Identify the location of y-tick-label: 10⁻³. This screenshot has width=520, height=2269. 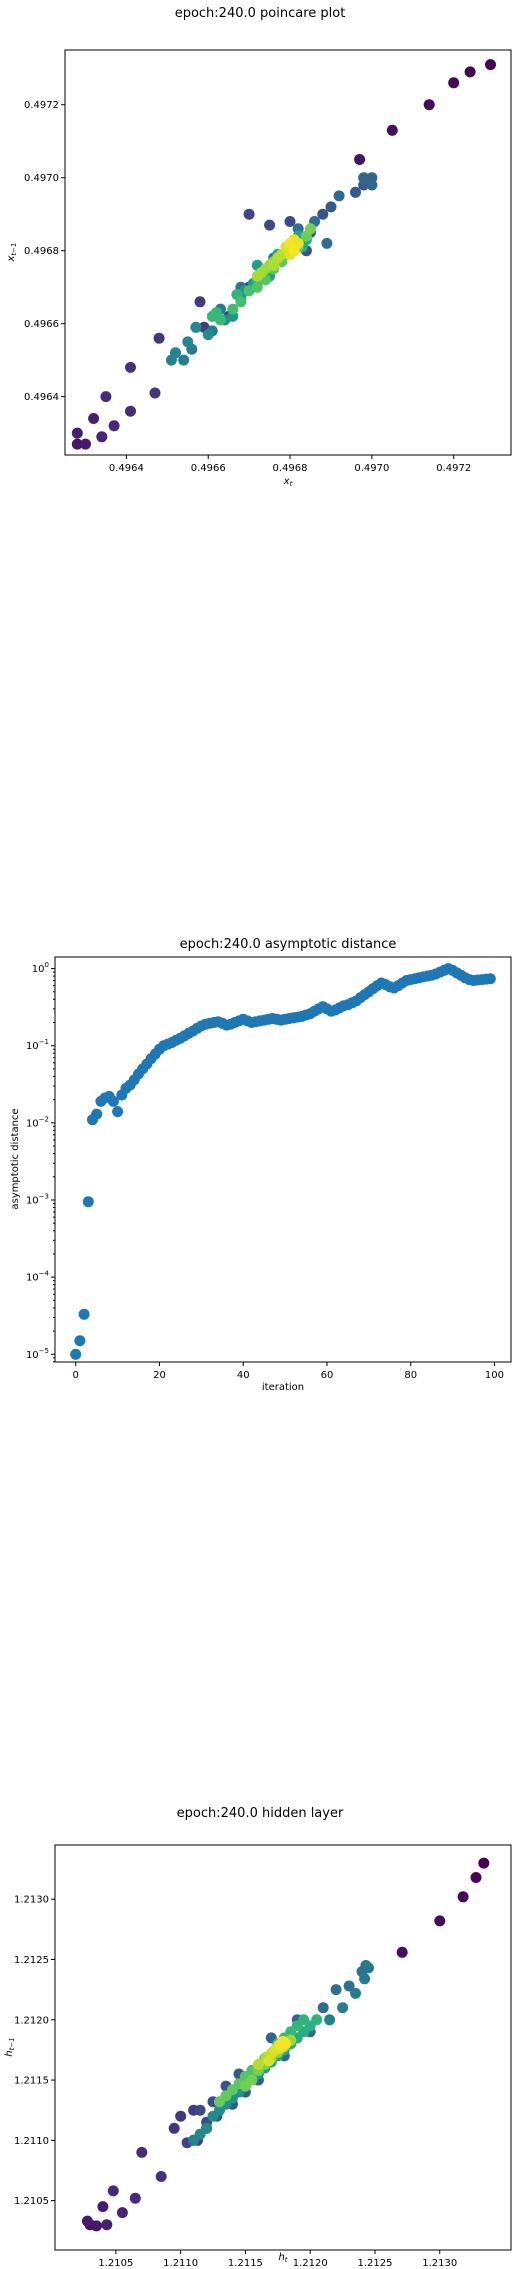
(37, 1200).